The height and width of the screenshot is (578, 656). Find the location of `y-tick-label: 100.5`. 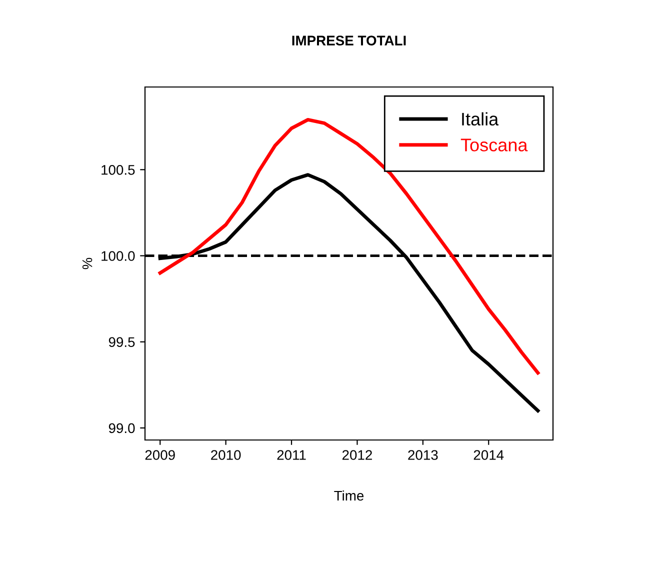

y-tick-label: 100.5 is located at coordinates (118, 169).